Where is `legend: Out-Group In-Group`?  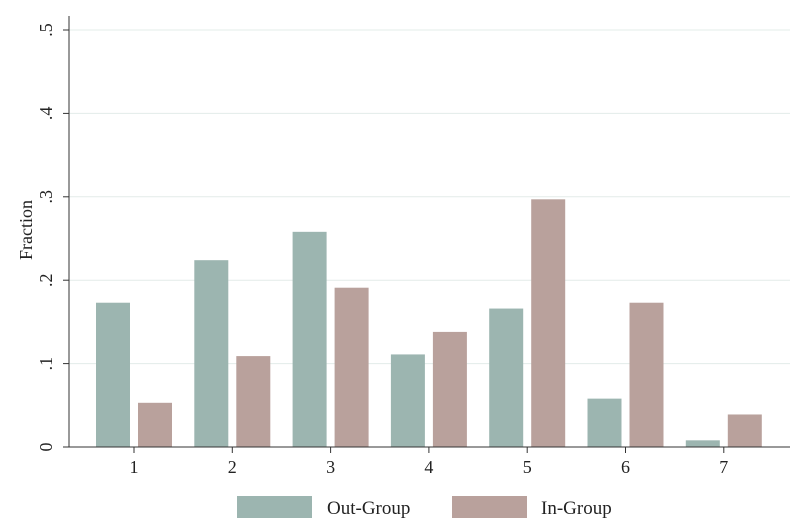 legend: Out-Group In-Group is located at coordinates (424, 507).